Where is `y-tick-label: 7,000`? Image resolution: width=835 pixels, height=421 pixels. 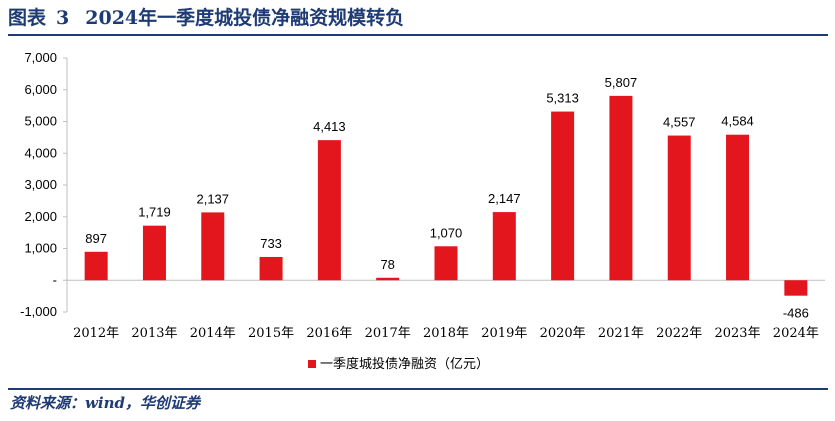 y-tick-label: 7,000 is located at coordinates (40, 57).